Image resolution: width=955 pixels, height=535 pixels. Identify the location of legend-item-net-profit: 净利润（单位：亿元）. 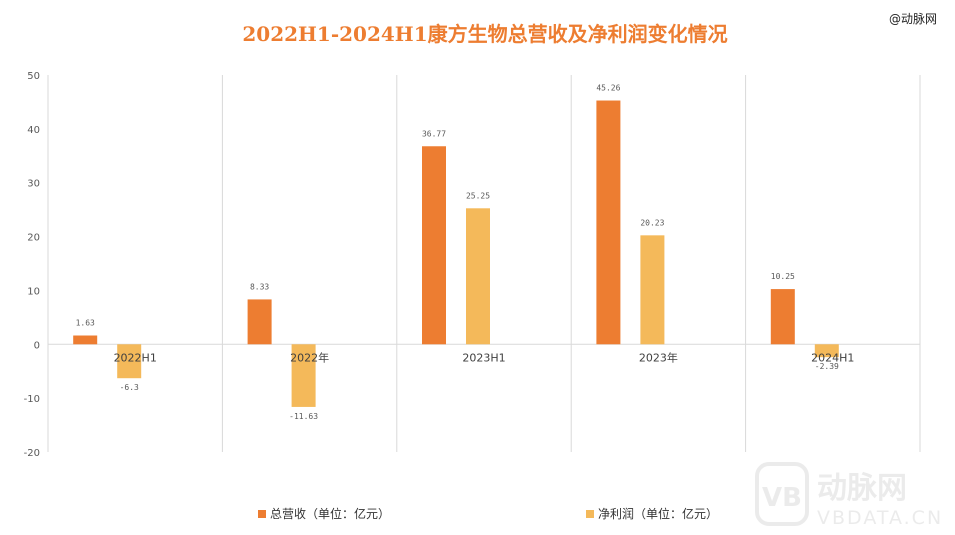
(652, 513).